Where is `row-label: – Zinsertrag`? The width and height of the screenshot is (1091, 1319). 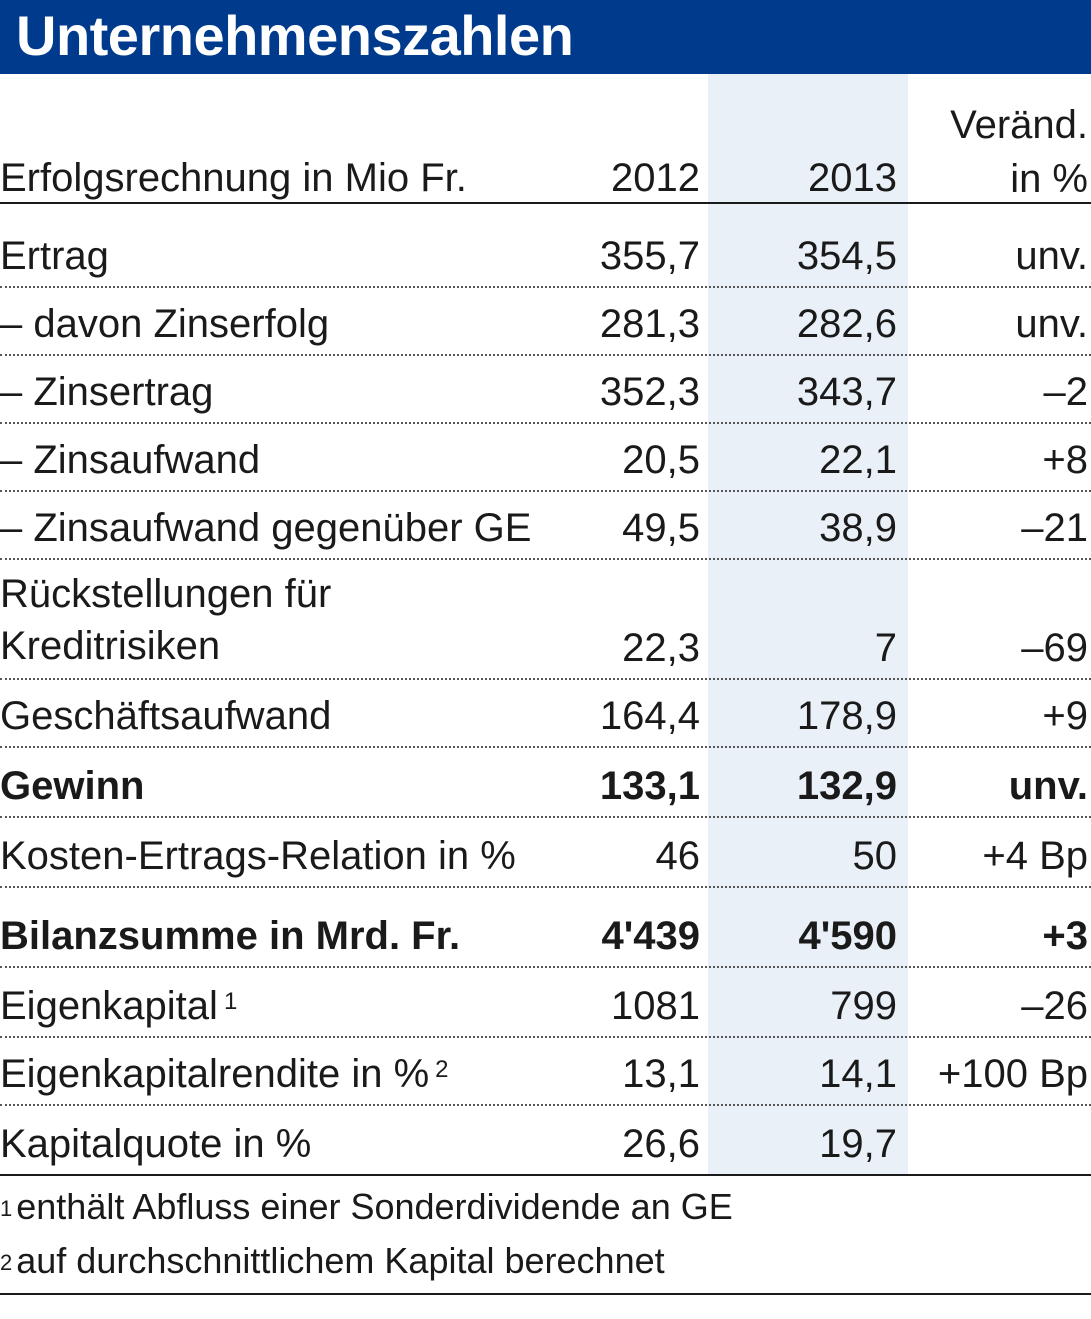
row-label: – Zinsertrag is located at coordinates (107, 392).